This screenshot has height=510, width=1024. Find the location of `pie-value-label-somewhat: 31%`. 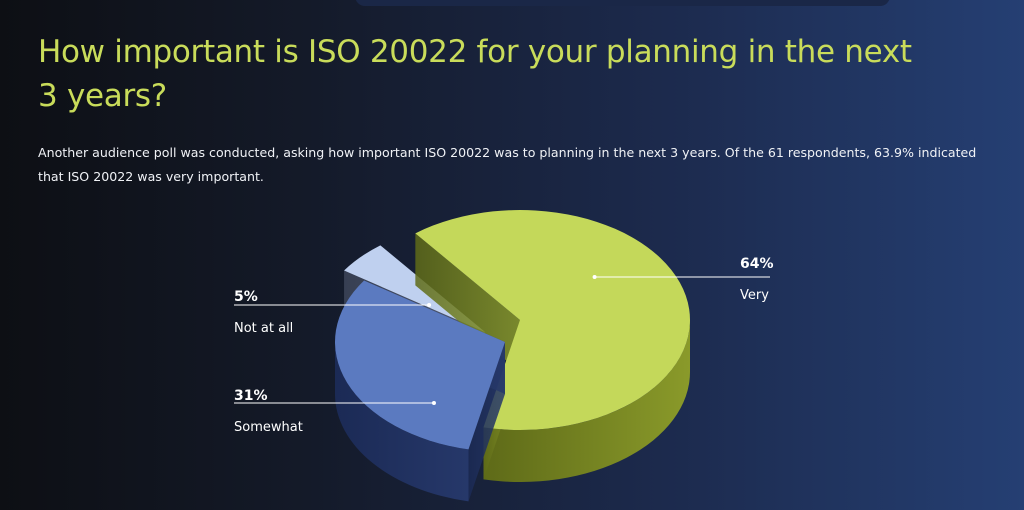

pie-value-label-somewhat: 31% is located at coordinates (251, 396).